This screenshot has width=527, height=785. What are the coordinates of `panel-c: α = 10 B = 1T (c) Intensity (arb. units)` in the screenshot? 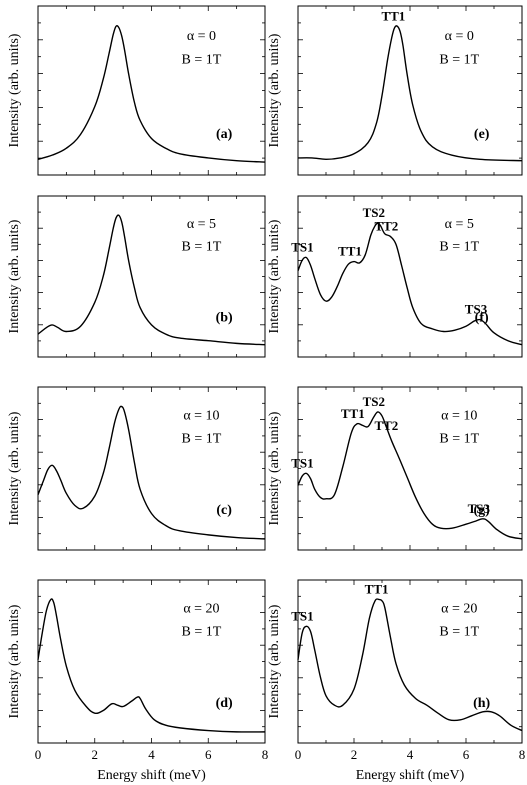 It's located at (136, 468).